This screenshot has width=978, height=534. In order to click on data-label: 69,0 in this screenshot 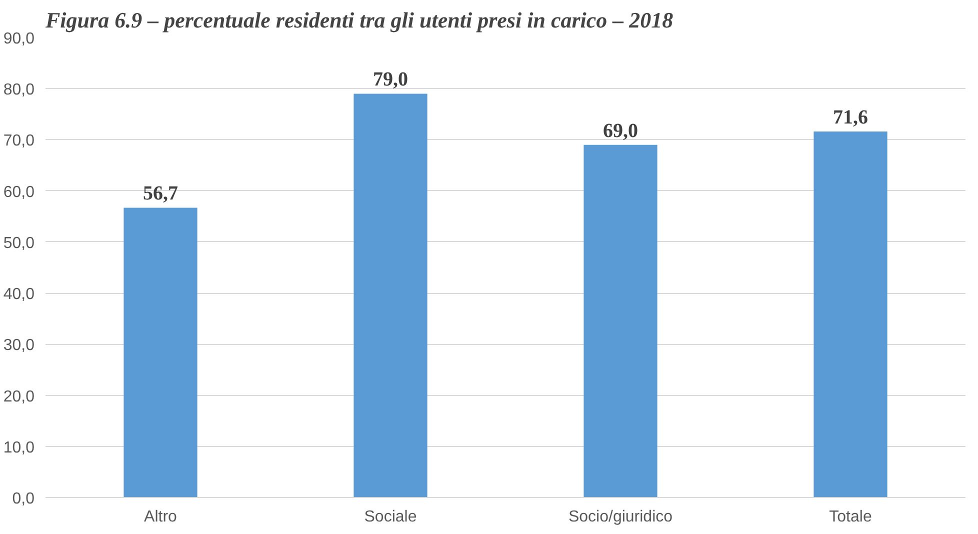, I will do `click(620, 131)`.